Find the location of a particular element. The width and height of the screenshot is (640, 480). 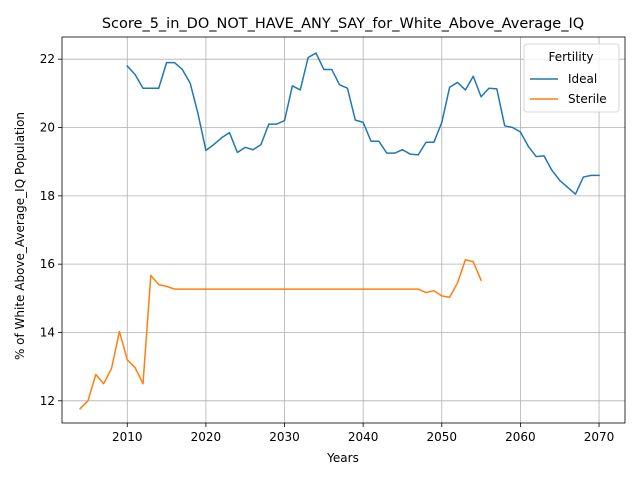

y-tick-label: 12 is located at coordinates (47, 401).